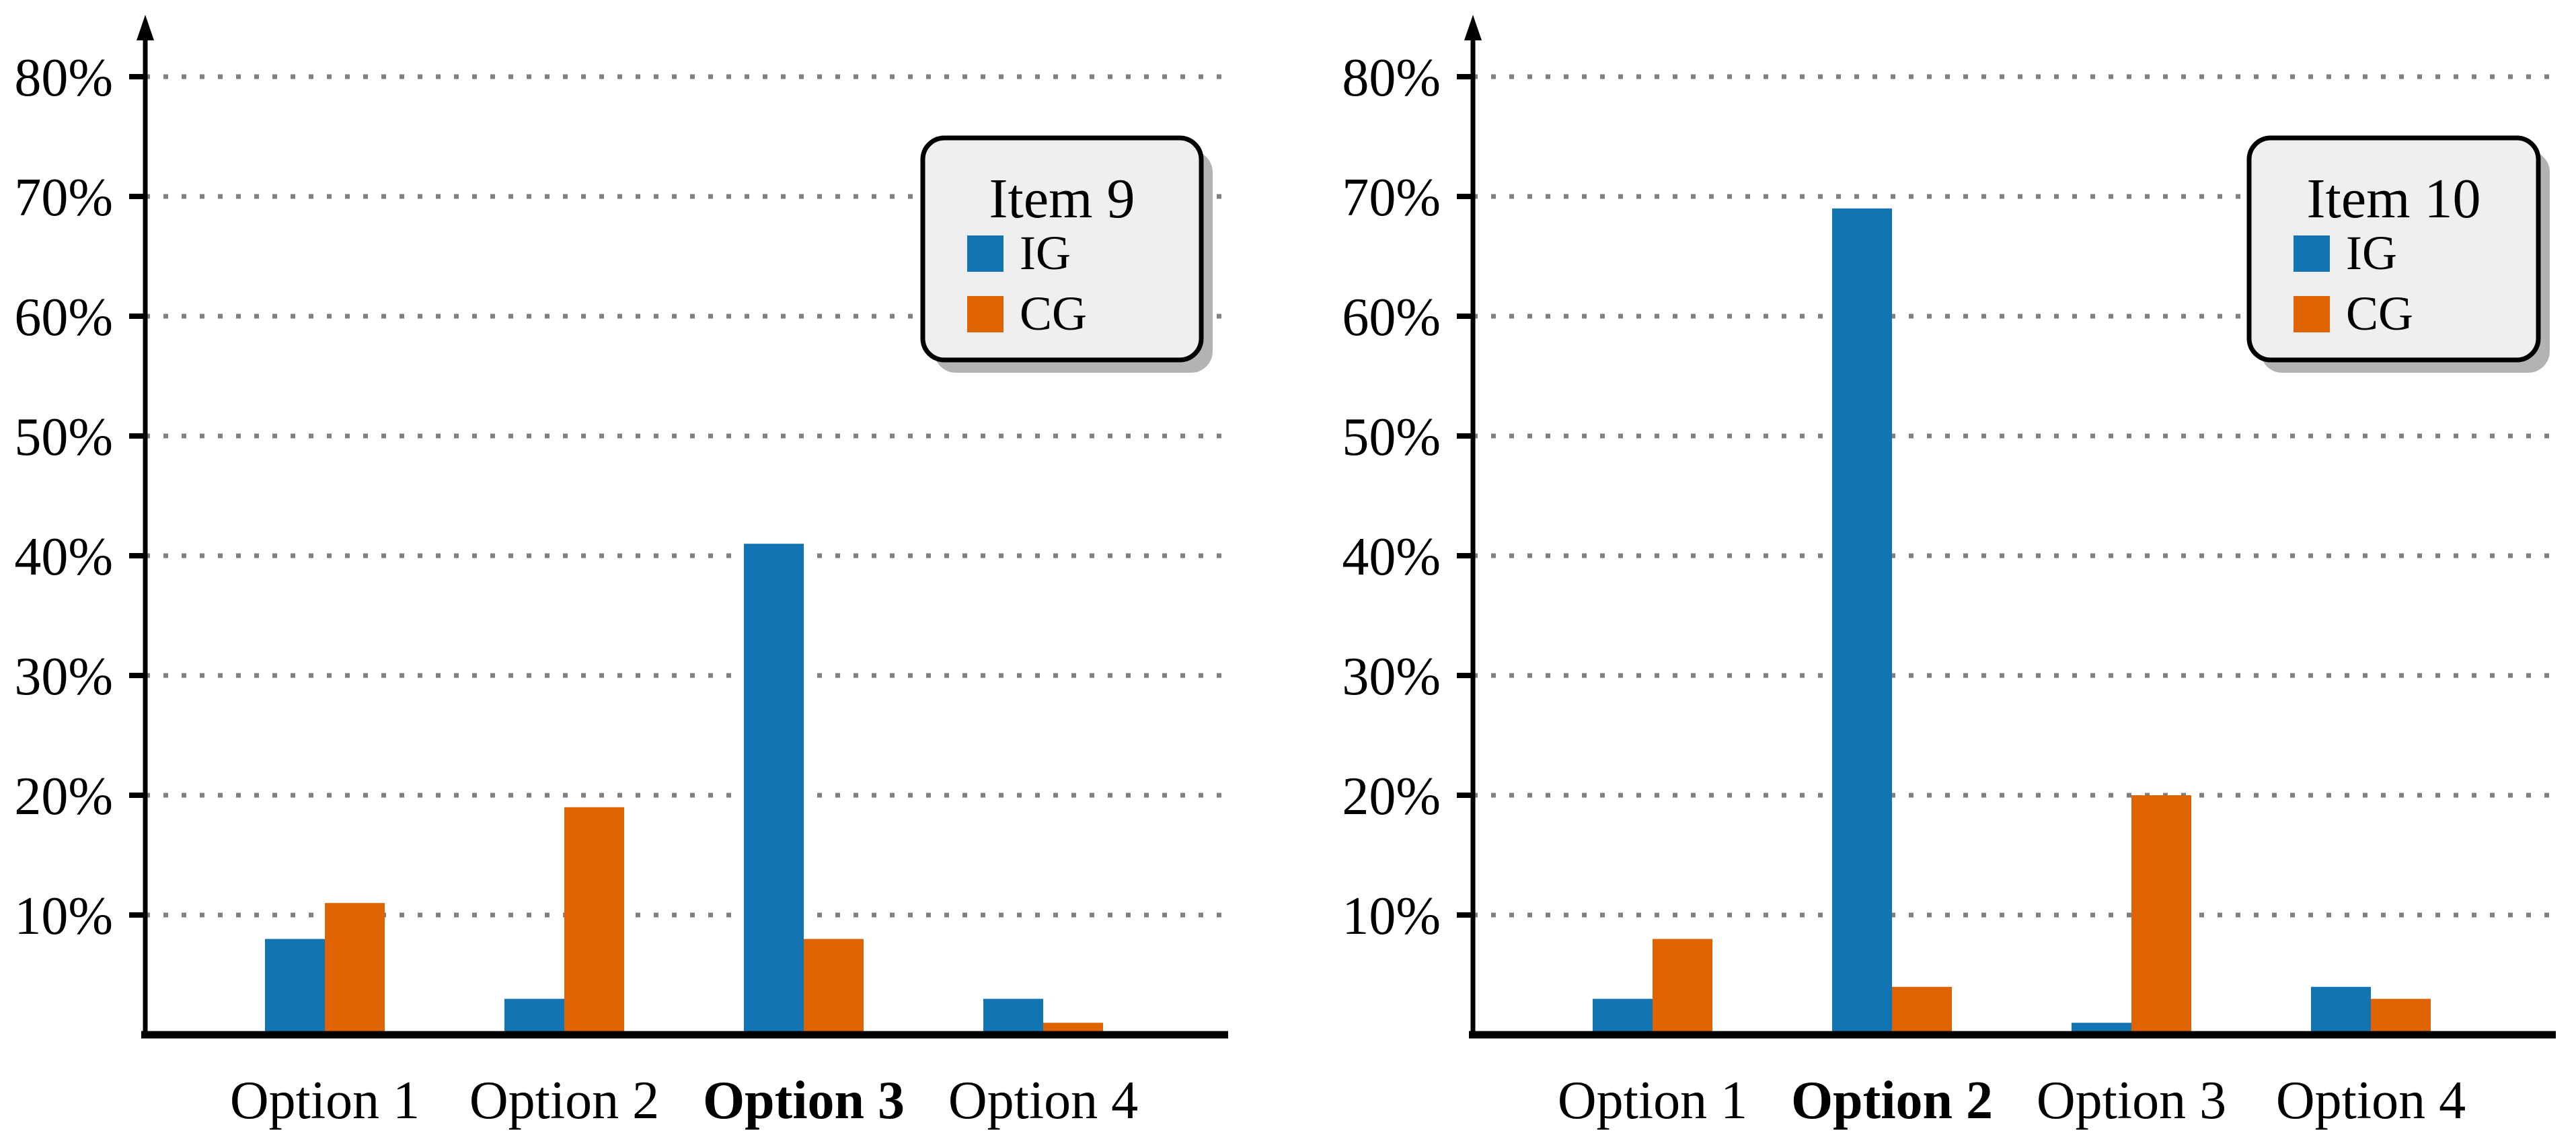  What do you see at coordinates (1062, 199) in the screenshot?
I see `legend-title: Item 9` at bounding box center [1062, 199].